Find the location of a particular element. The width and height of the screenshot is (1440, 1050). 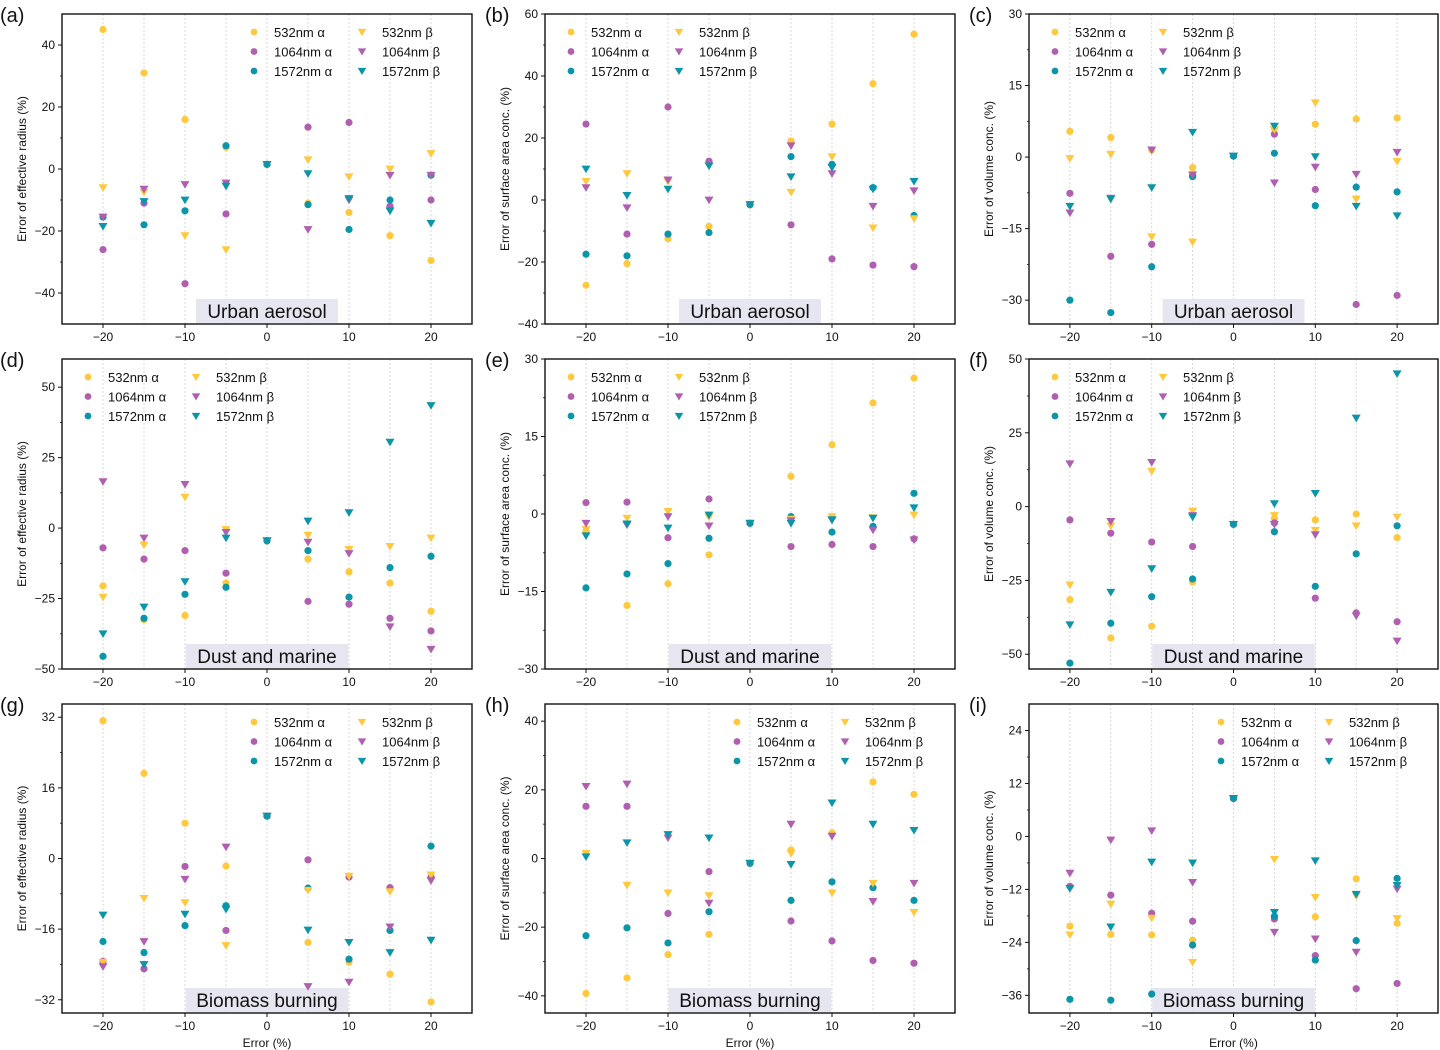

y-tick-label: −50 is located at coordinates (1012, 654).